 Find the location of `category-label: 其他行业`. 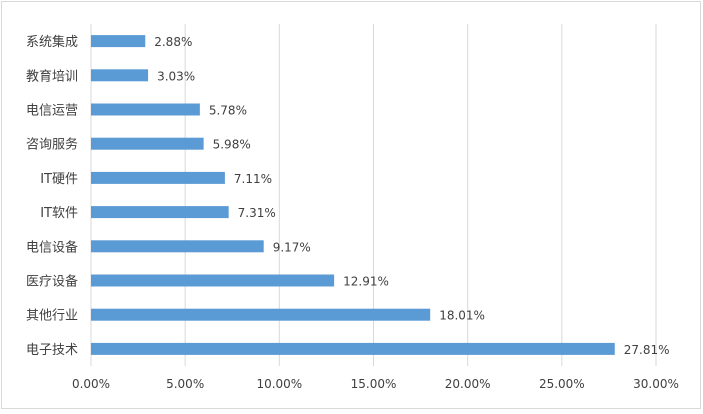

category-label: 其他行业 is located at coordinates (52, 316).